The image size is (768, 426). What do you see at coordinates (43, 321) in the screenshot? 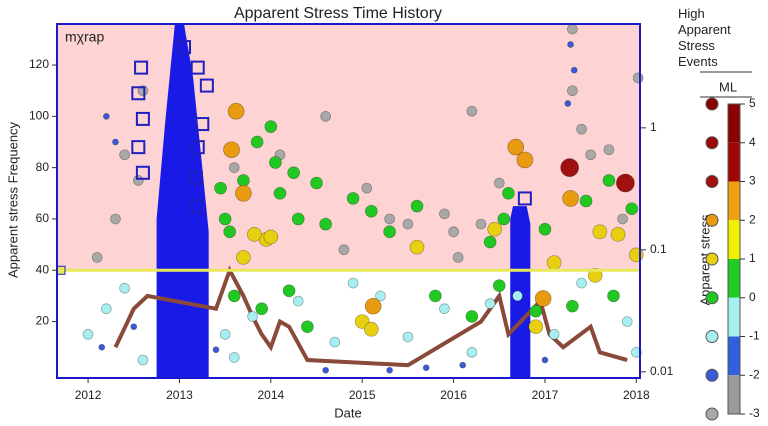
I see `y-tick-label: 20` at bounding box center [43, 321].